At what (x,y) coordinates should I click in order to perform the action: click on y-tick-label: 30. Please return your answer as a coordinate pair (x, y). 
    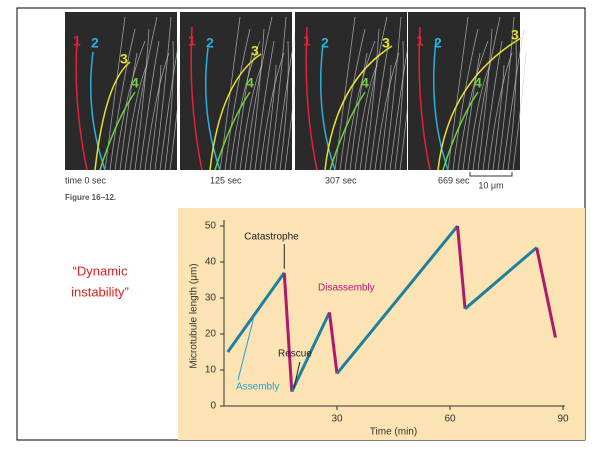
    Looking at the image, I should click on (211, 298).